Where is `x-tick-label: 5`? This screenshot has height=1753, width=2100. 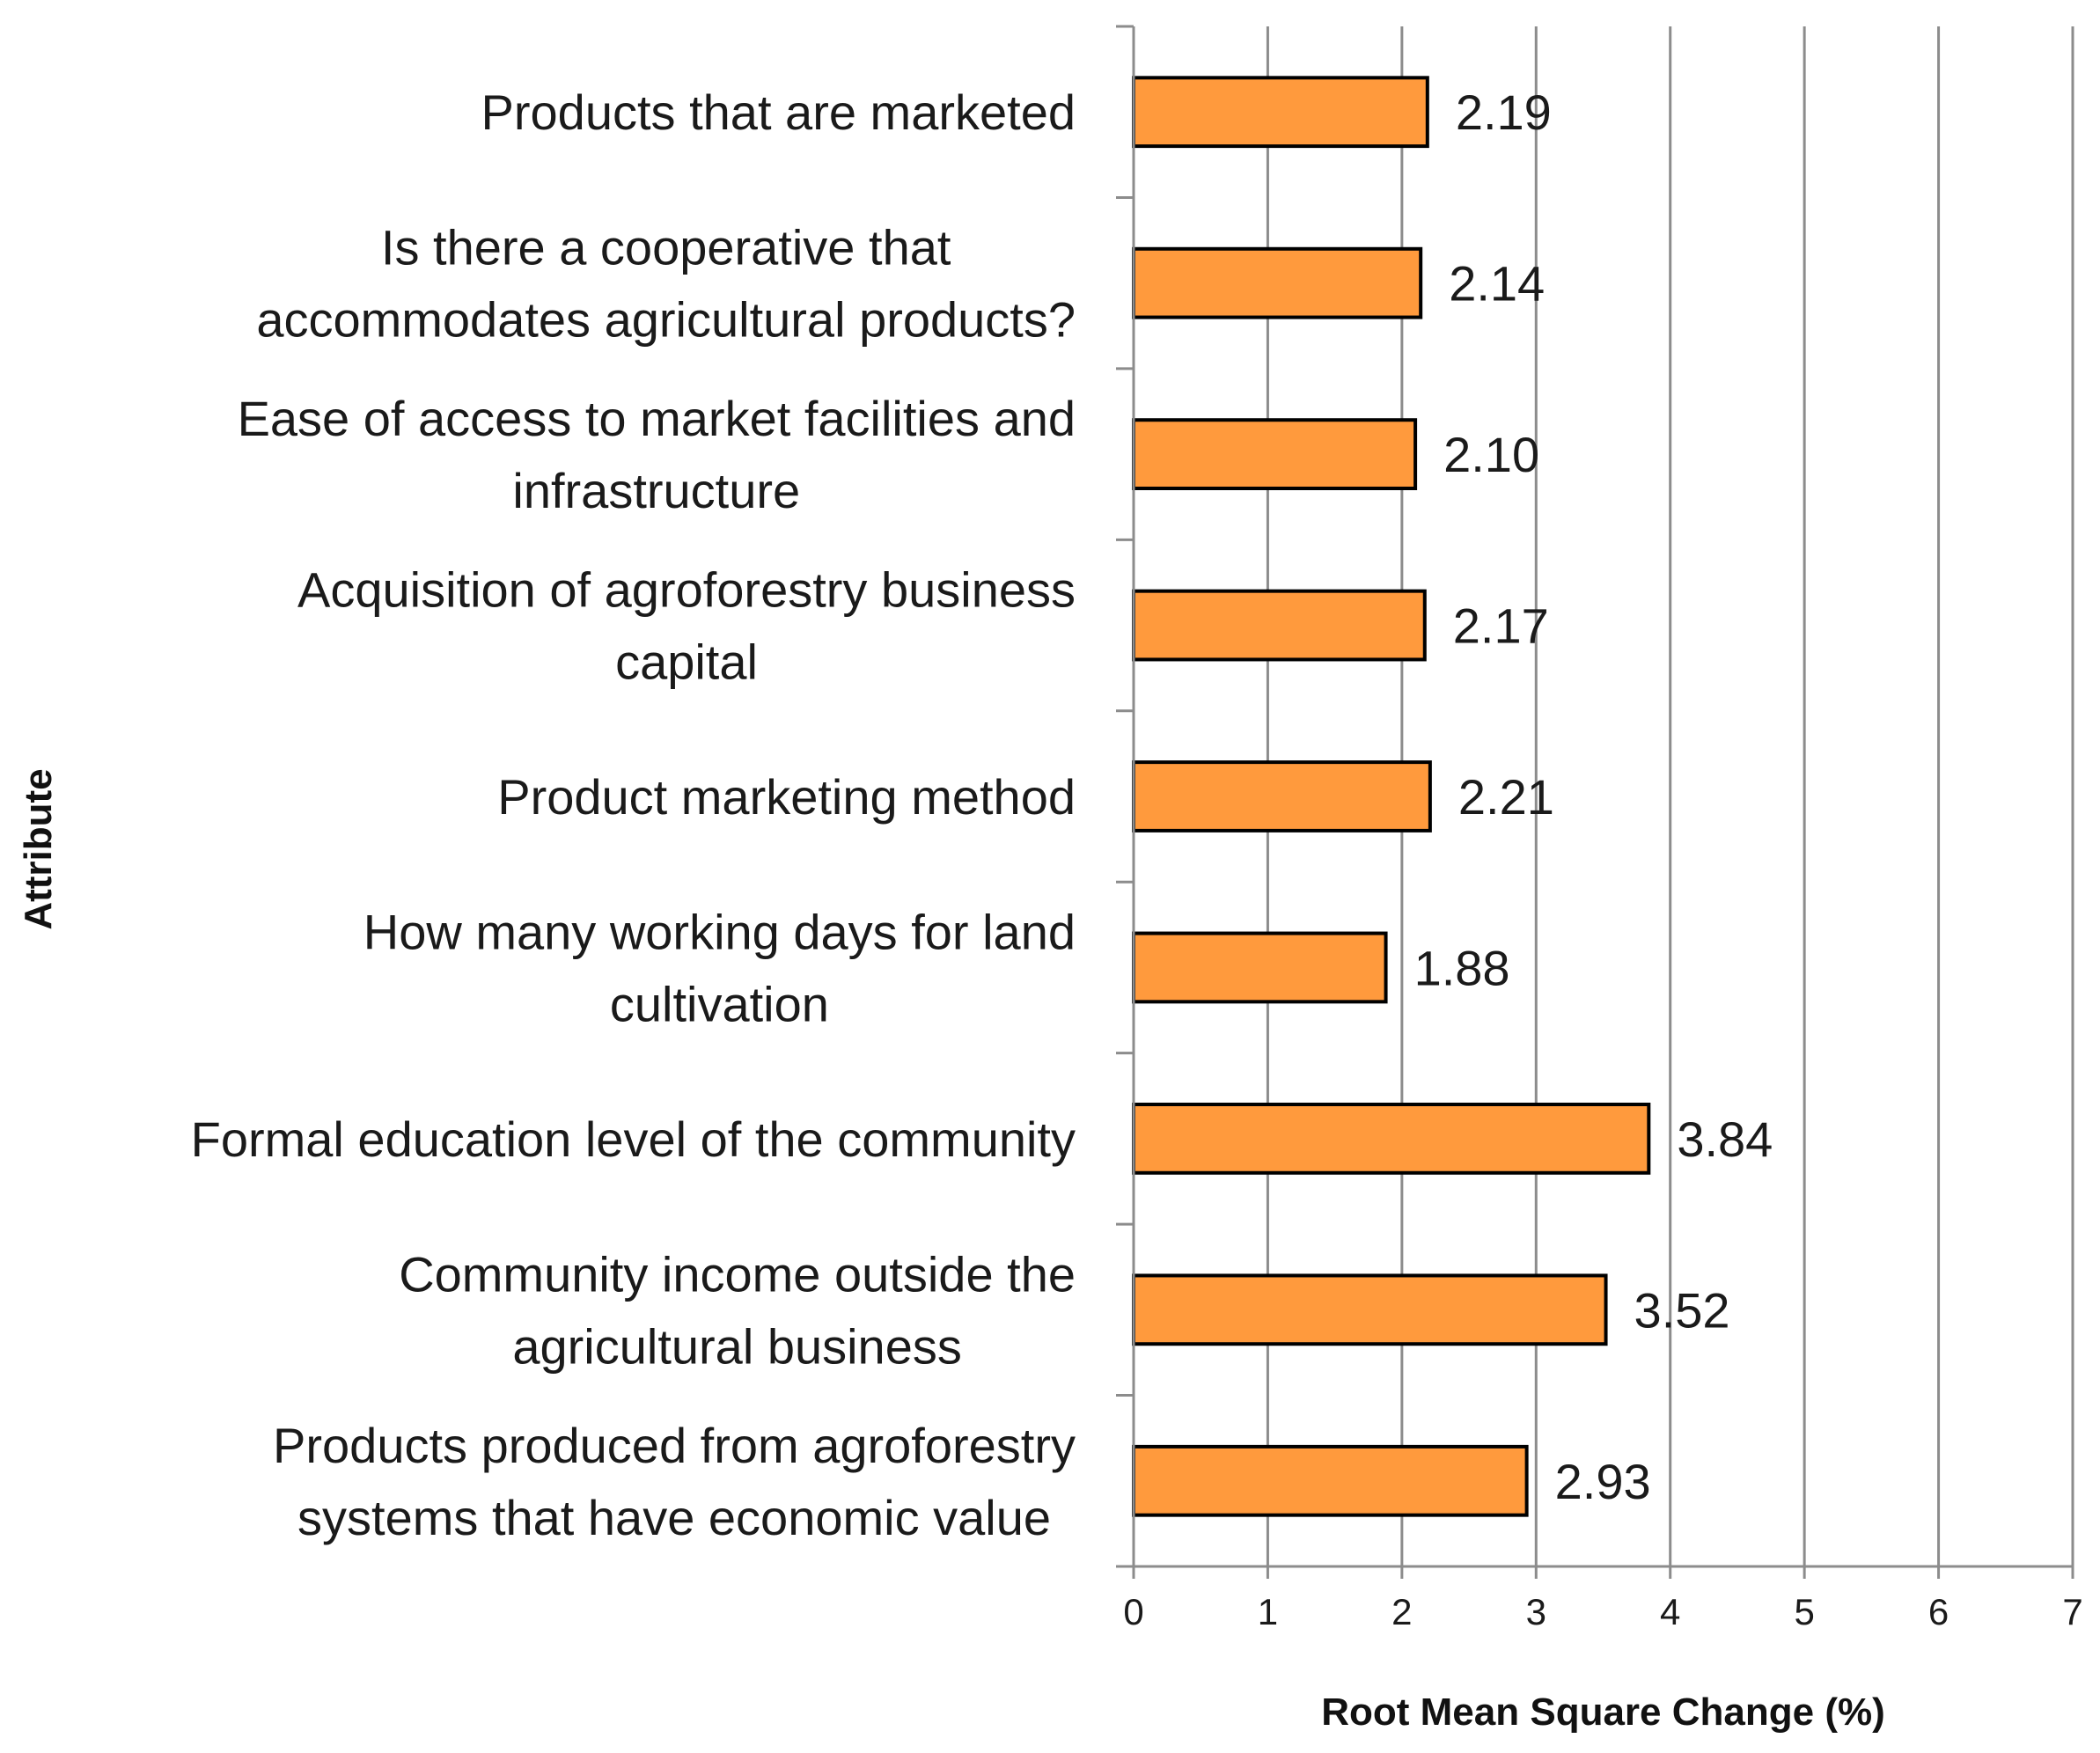 x-tick-label: 5 is located at coordinates (1804, 1611).